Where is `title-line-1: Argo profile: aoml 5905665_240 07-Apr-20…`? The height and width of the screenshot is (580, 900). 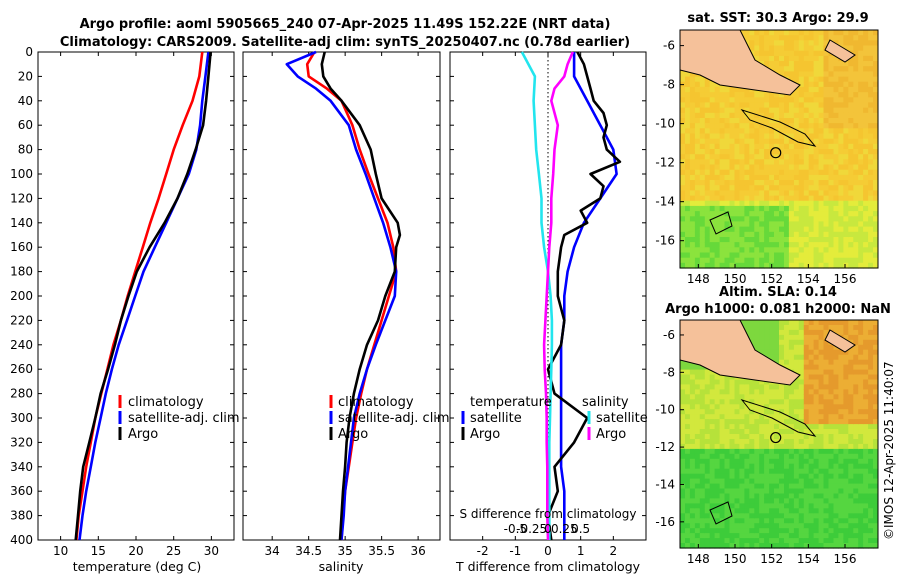
title-line-1: Argo profile: aoml 5905665_240 07-Apr-20… is located at coordinates (345, 24).